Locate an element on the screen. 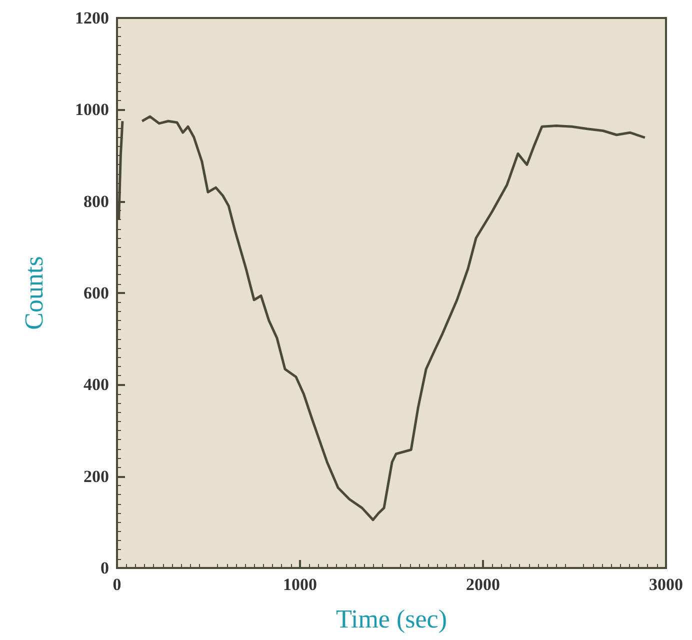 This screenshot has height=640, width=692. x-tick-label: 0 is located at coordinates (117, 584).